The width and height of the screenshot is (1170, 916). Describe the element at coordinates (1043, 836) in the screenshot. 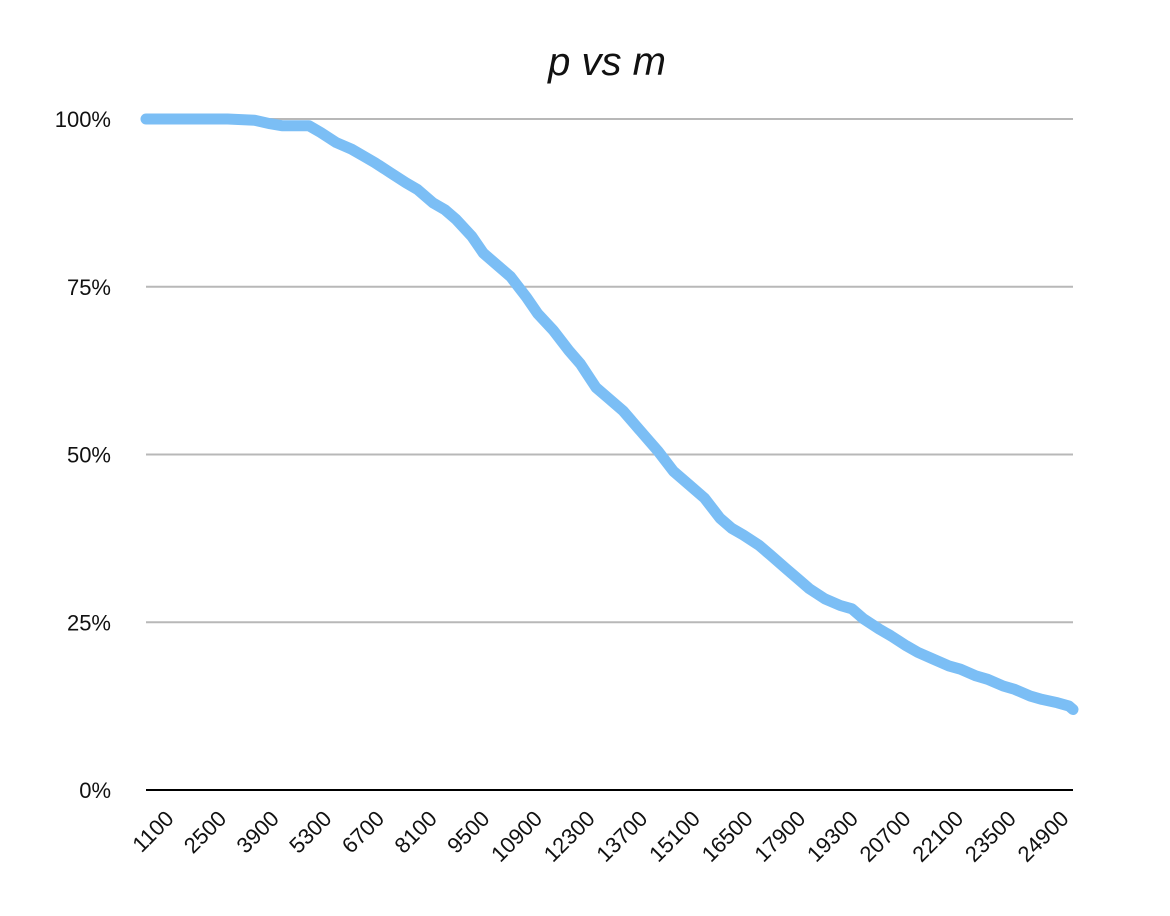

I see `x-tick-label: 24900` at that location.